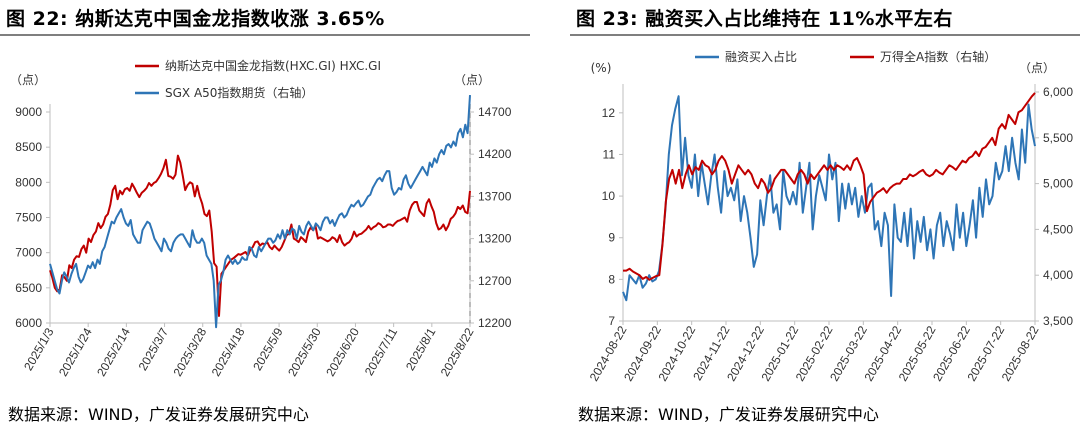  Describe the element at coordinates (495, 196) in the screenshot. I see `right-axis-tick-label: 13700` at that location.